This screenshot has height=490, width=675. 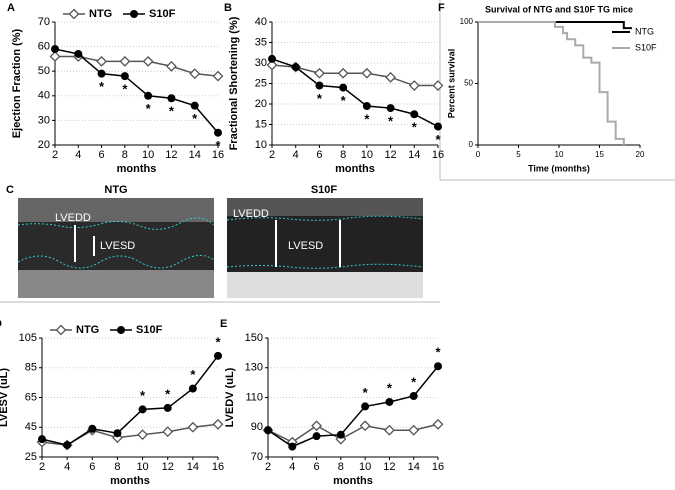 I want to click on y-tick-label: 70, so click(x=44, y=22).